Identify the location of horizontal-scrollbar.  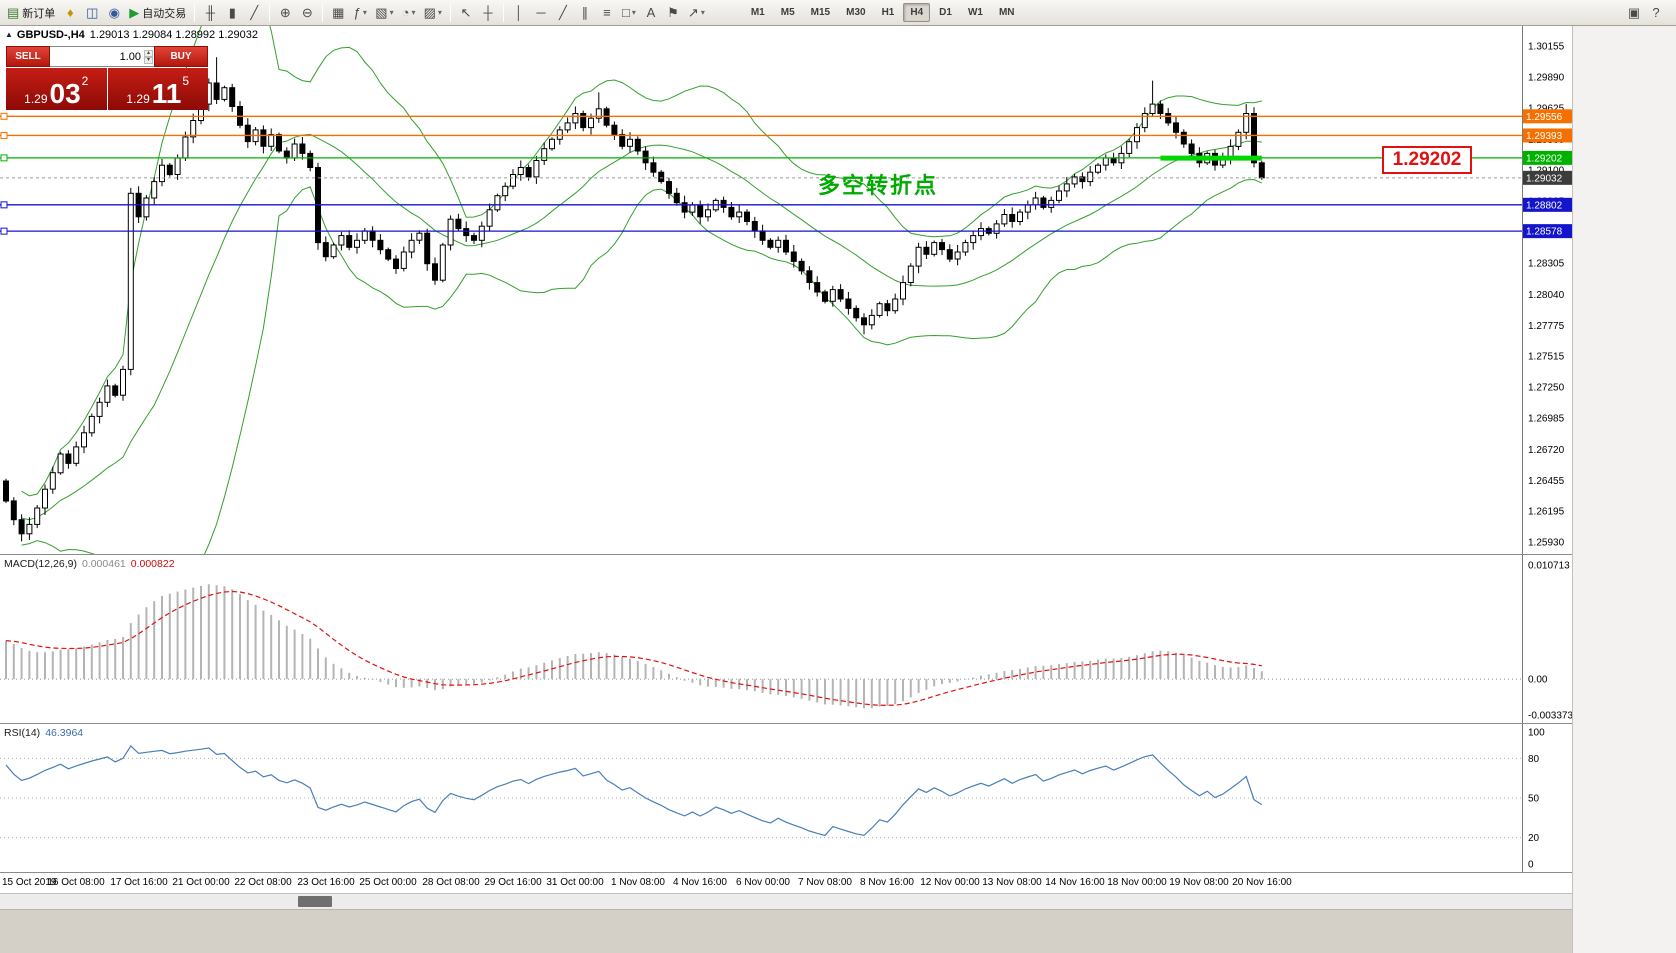
(786, 901).